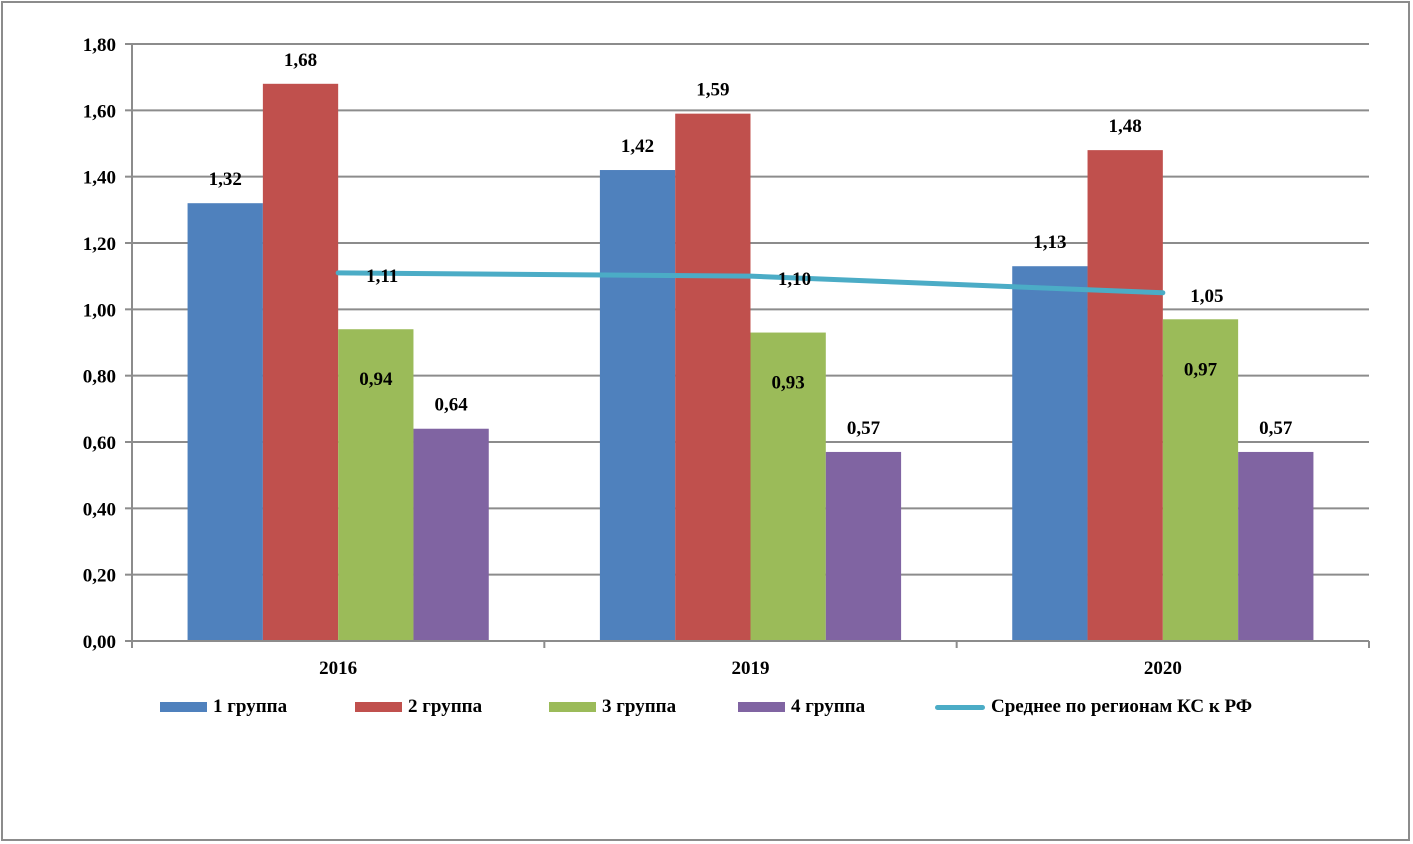 This screenshot has width=1413, height=844. I want to click on data-label: 1,42, so click(637, 146).